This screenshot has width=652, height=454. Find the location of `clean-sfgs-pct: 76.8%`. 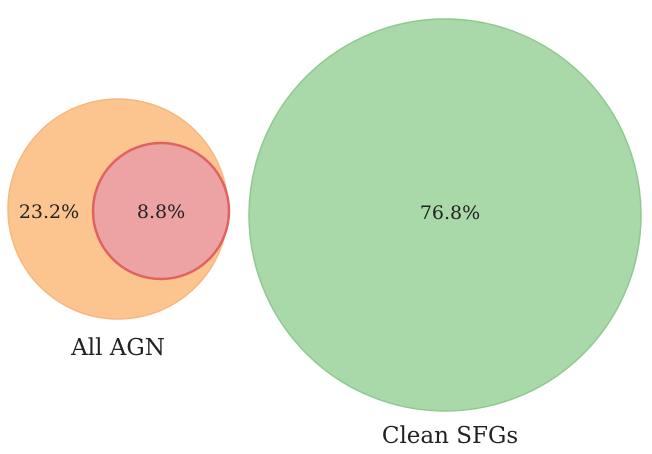

clean-sfgs-pct: 76.8% is located at coordinates (450, 213).